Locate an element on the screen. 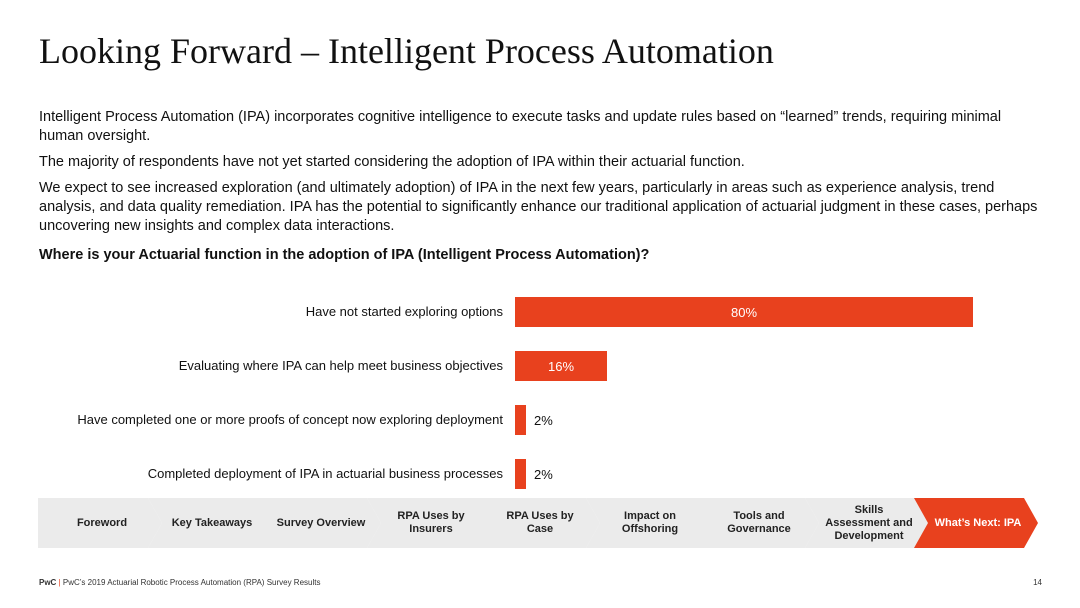  bar-category-label: Have not started exploring options is located at coordinates (404, 311).